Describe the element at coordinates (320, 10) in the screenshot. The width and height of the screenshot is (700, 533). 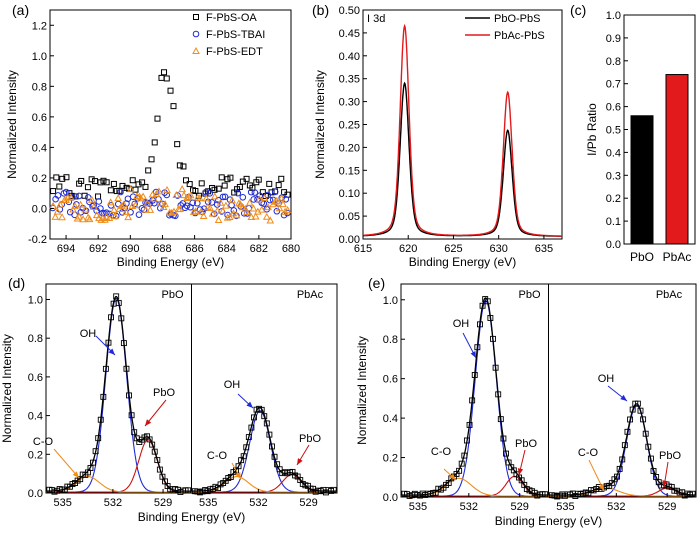
I see `panel-b-label: (b)` at that location.